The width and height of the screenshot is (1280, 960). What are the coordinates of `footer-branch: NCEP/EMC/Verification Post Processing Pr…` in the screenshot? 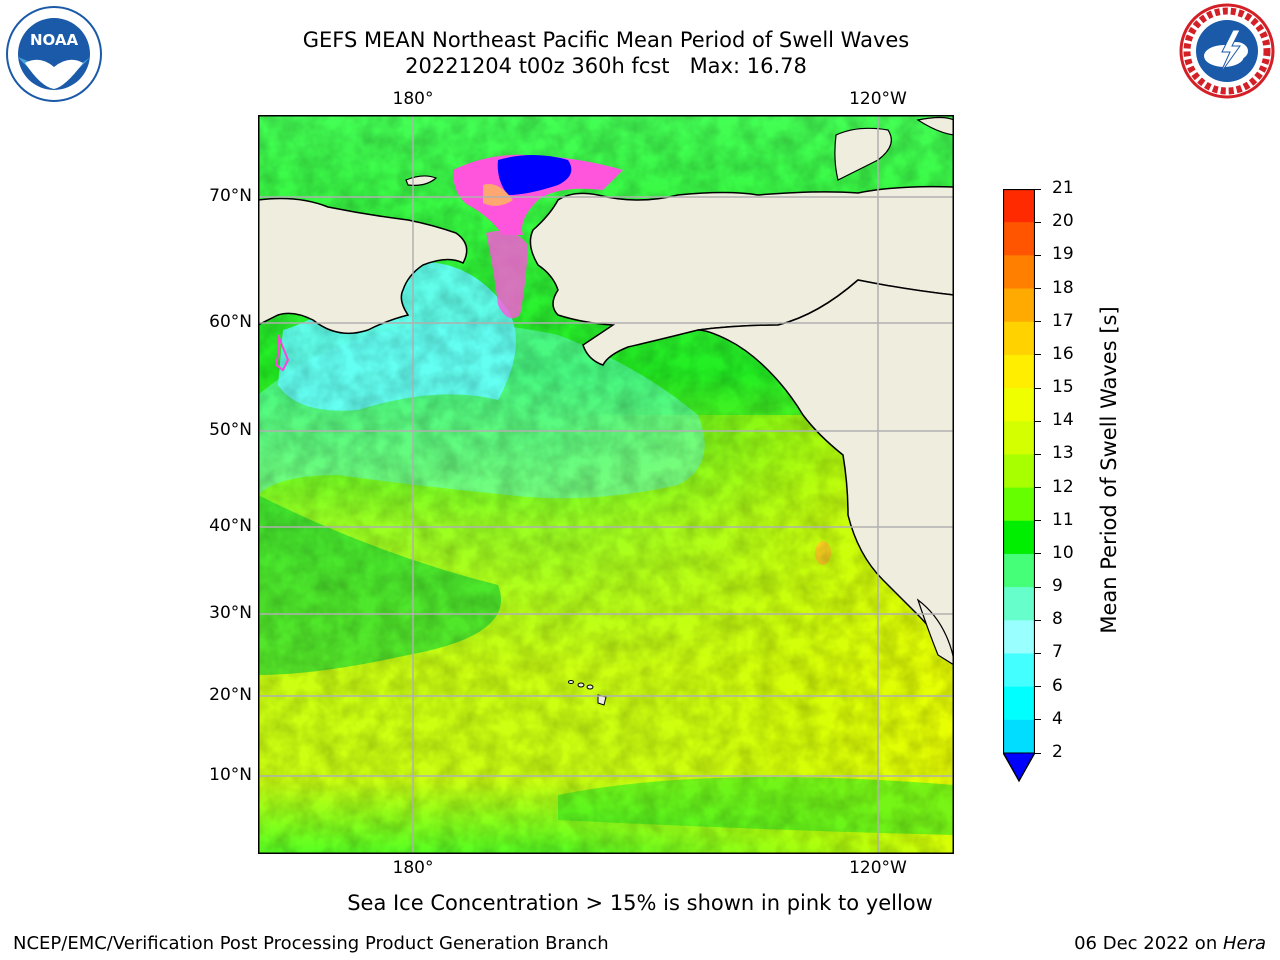 It's located at (311, 943).